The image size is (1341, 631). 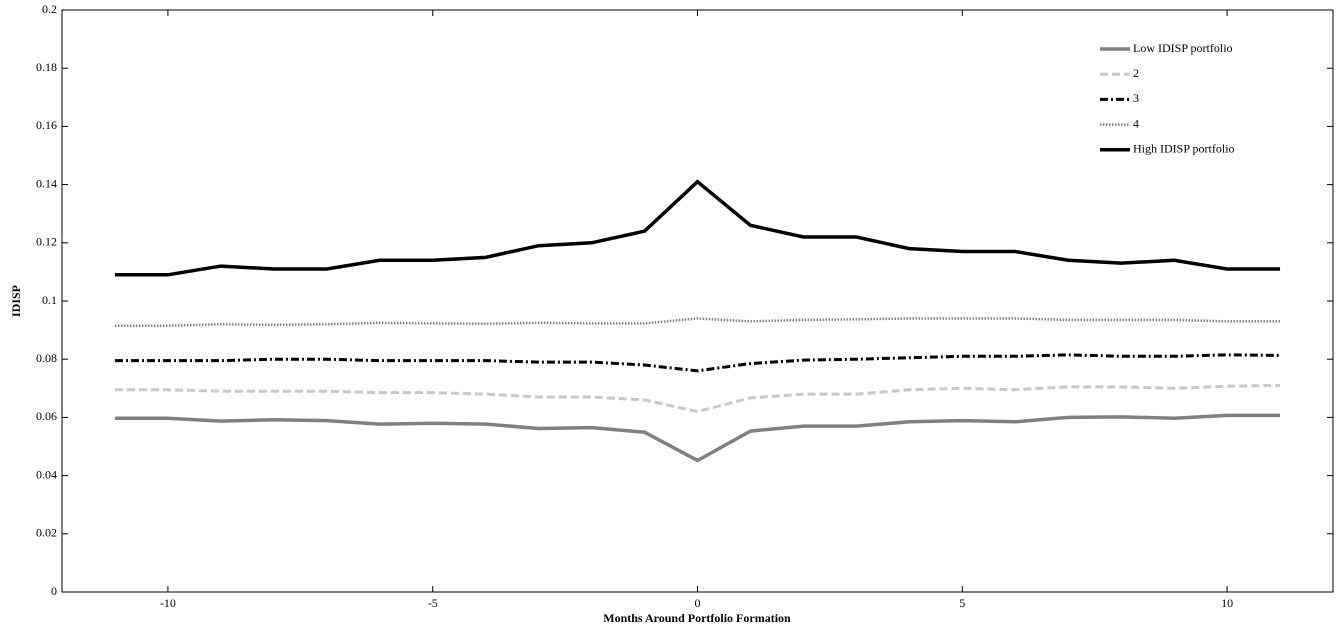 What do you see at coordinates (168, 603) in the screenshot?
I see `x-tick-label: -10` at bounding box center [168, 603].